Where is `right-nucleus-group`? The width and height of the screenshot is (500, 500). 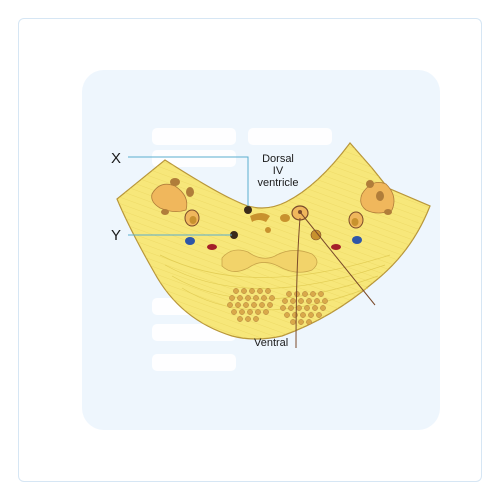
right-nucleus-group is located at coordinates (363, 215).